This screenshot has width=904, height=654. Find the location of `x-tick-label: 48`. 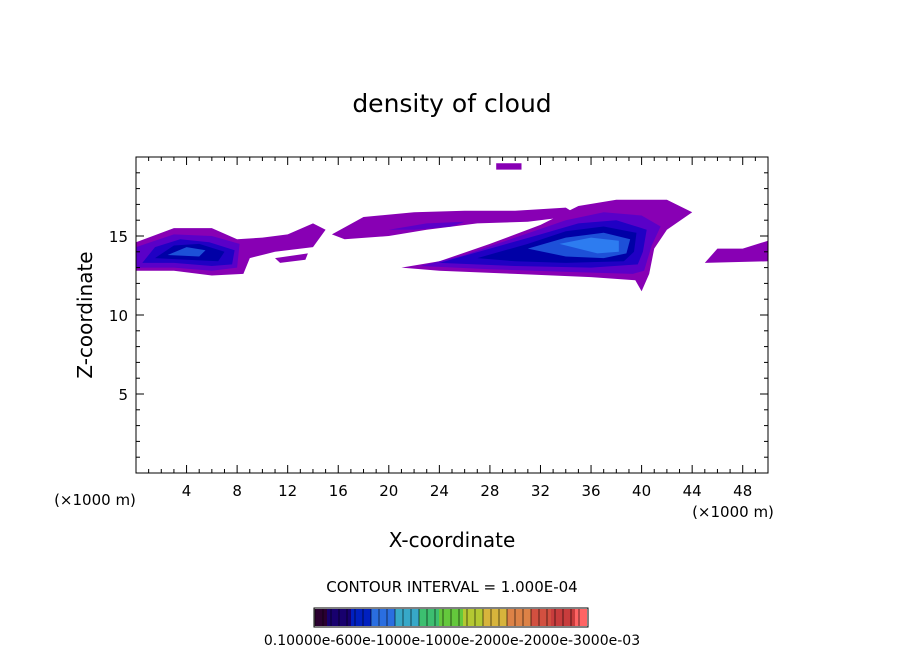

x-tick-label: 48 is located at coordinates (742, 491).